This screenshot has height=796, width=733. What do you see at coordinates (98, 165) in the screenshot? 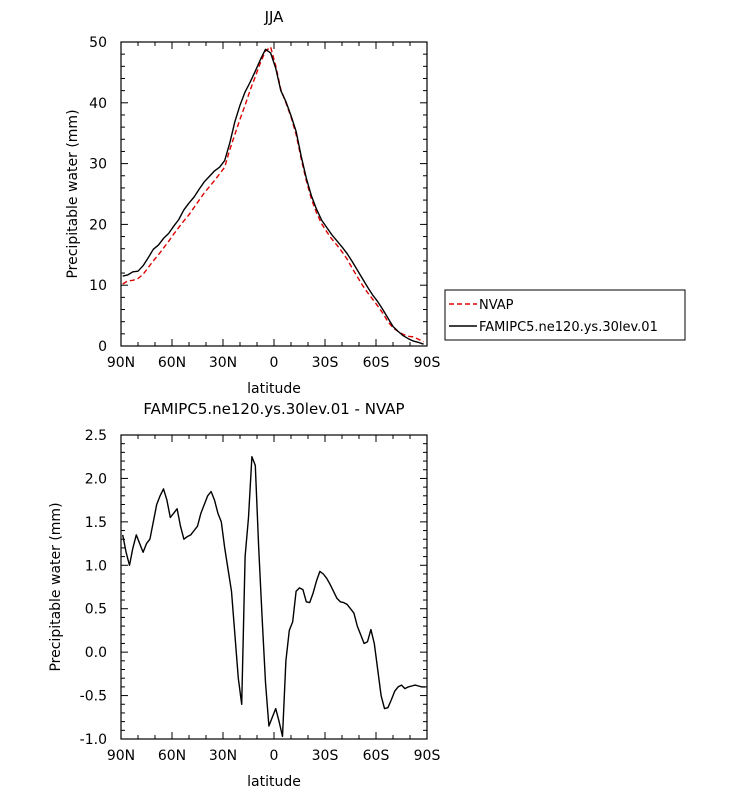
I see `y-tick-label: 30` at bounding box center [98, 165].